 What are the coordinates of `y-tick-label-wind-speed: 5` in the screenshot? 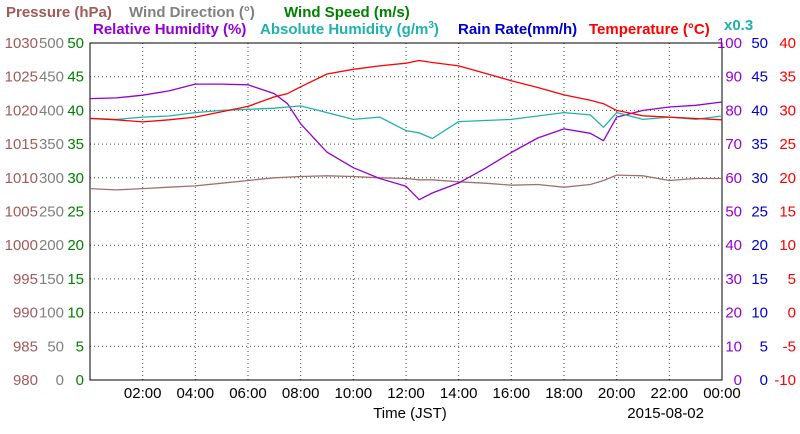 It's located at (80, 346).